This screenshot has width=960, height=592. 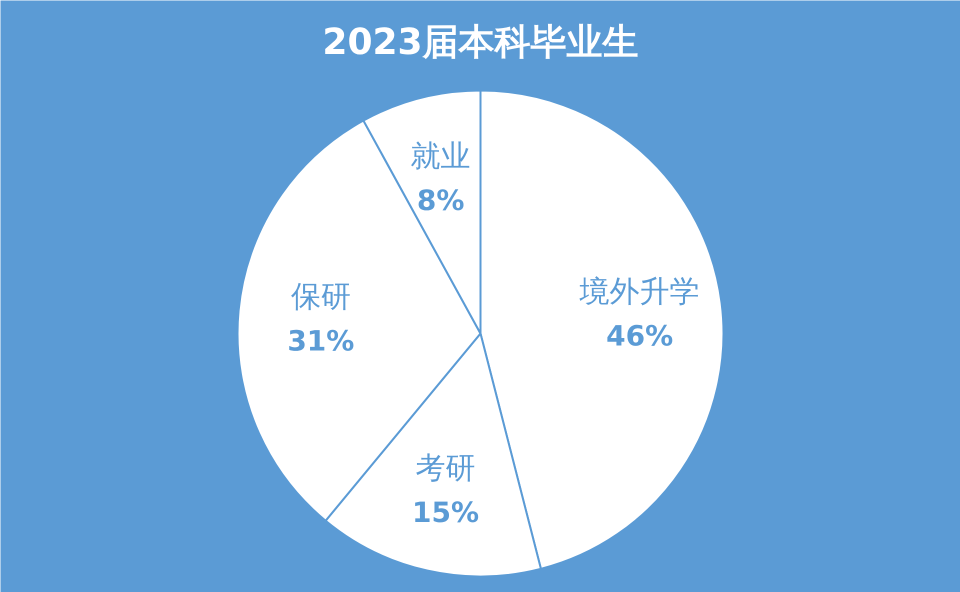 What do you see at coordinates (446, 468) in the screenshot?
I see `slice-label: 考研` at bounding box center [446, 468].